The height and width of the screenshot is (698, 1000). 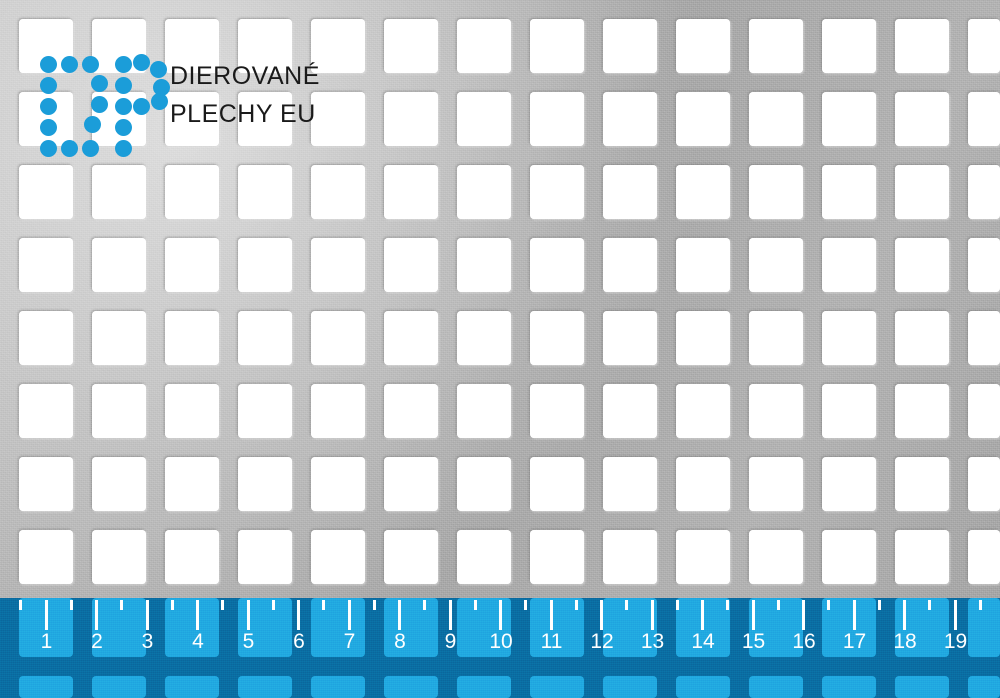 What do you see at coordinates (804, 641) in the screenshot?
I see `ruler-cm-label: 16` at bounding box center [804, 641].